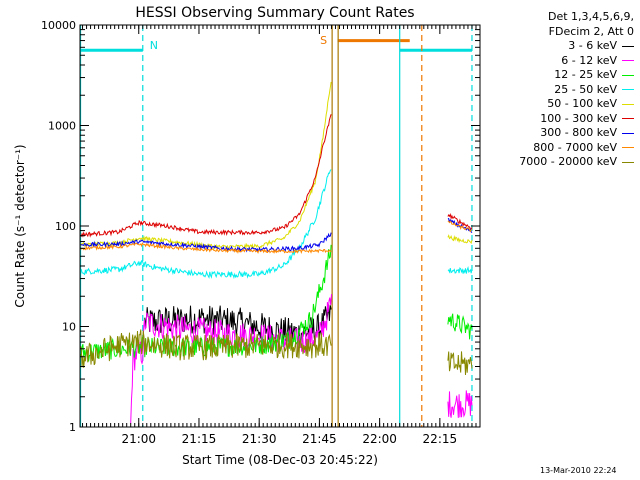 This screenshot has width=640, height=480. What do you see at coordinates (274, 13) in the screenshot?
I see `chart-title: HESSI Observing Summary Count Rates` at bounding box center [274, 13].